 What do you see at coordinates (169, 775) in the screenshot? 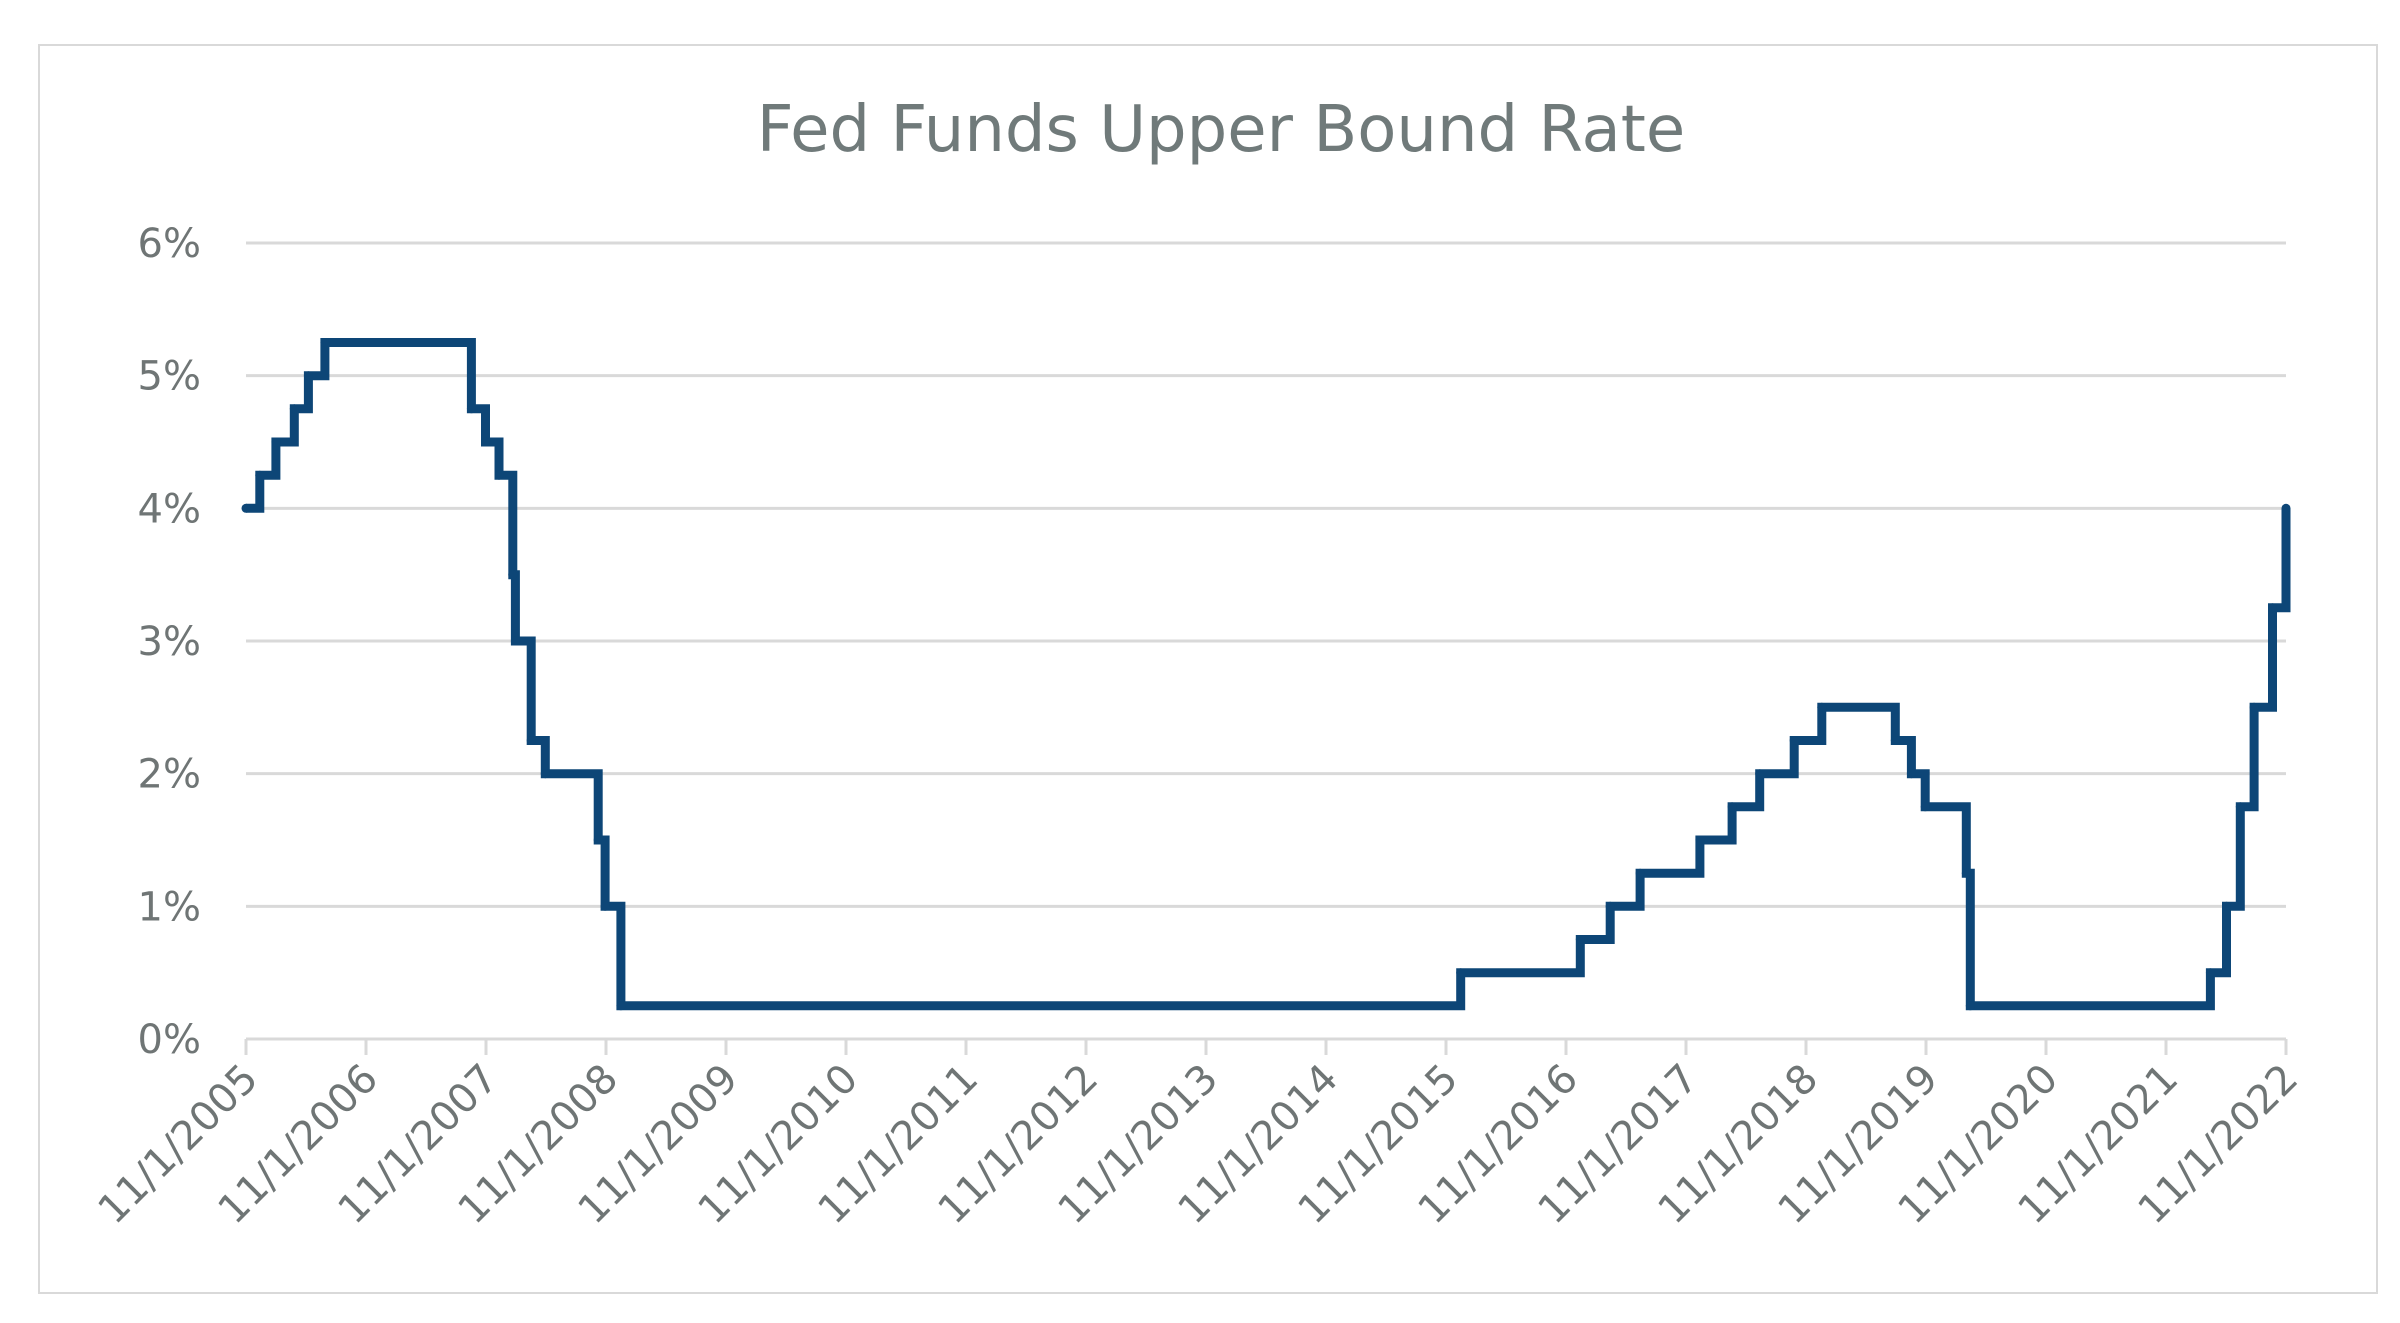
I see `y-tick-label: 2%` at bounding box center [169, 775].